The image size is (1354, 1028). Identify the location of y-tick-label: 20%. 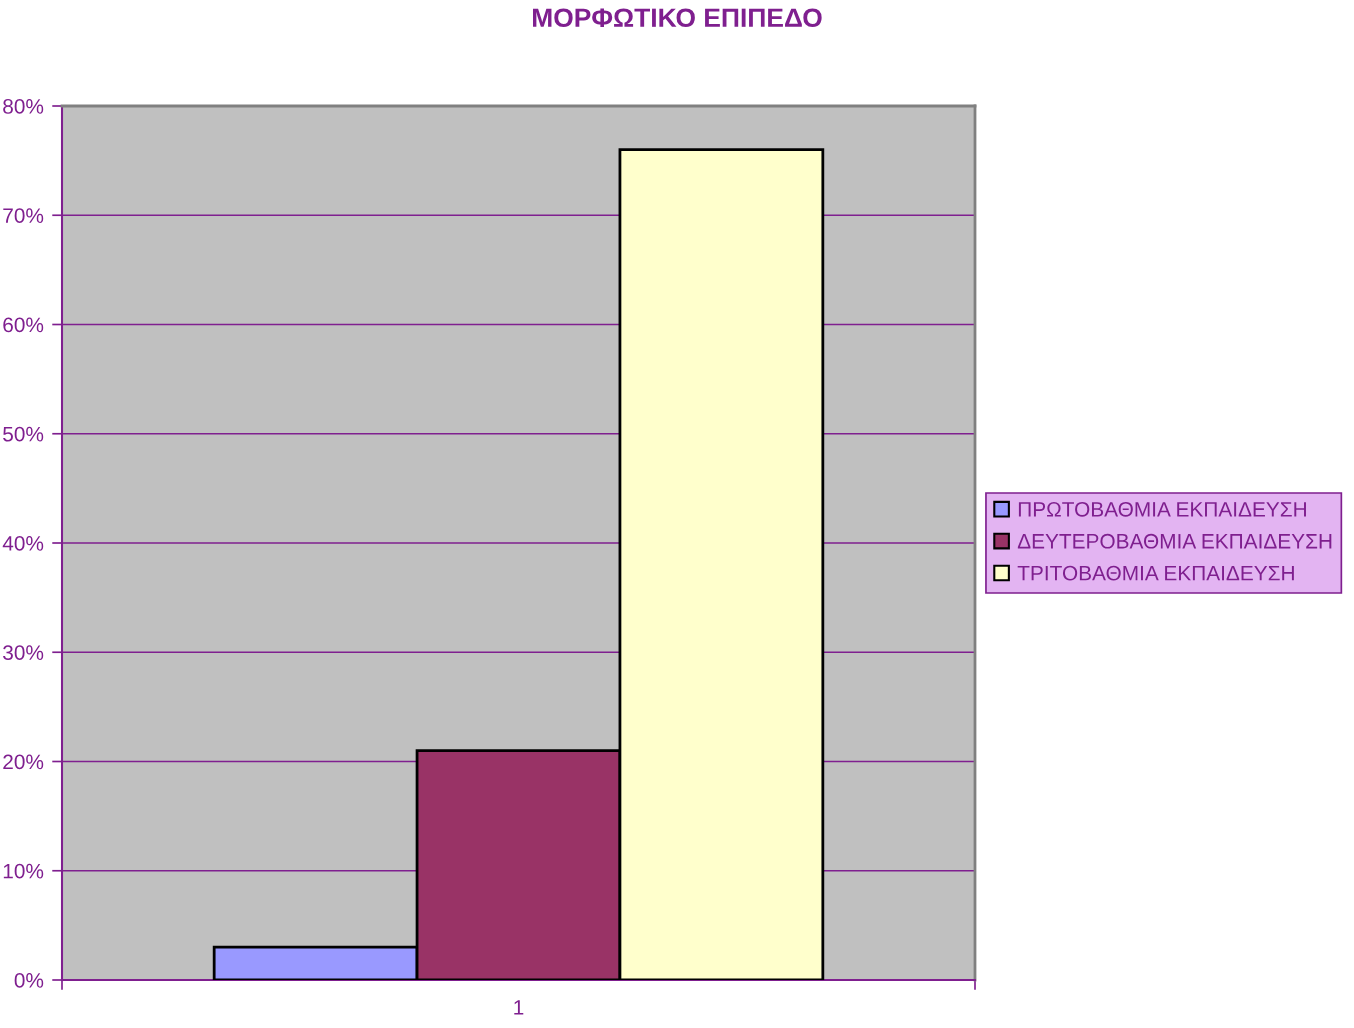
(23, 762).